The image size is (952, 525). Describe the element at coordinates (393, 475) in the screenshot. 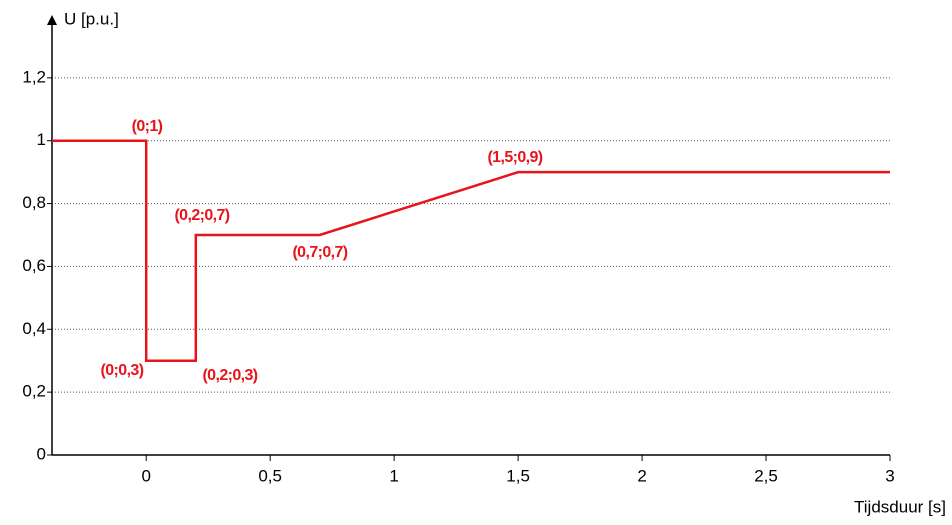

I see `x-tick-label: 1` at that location.